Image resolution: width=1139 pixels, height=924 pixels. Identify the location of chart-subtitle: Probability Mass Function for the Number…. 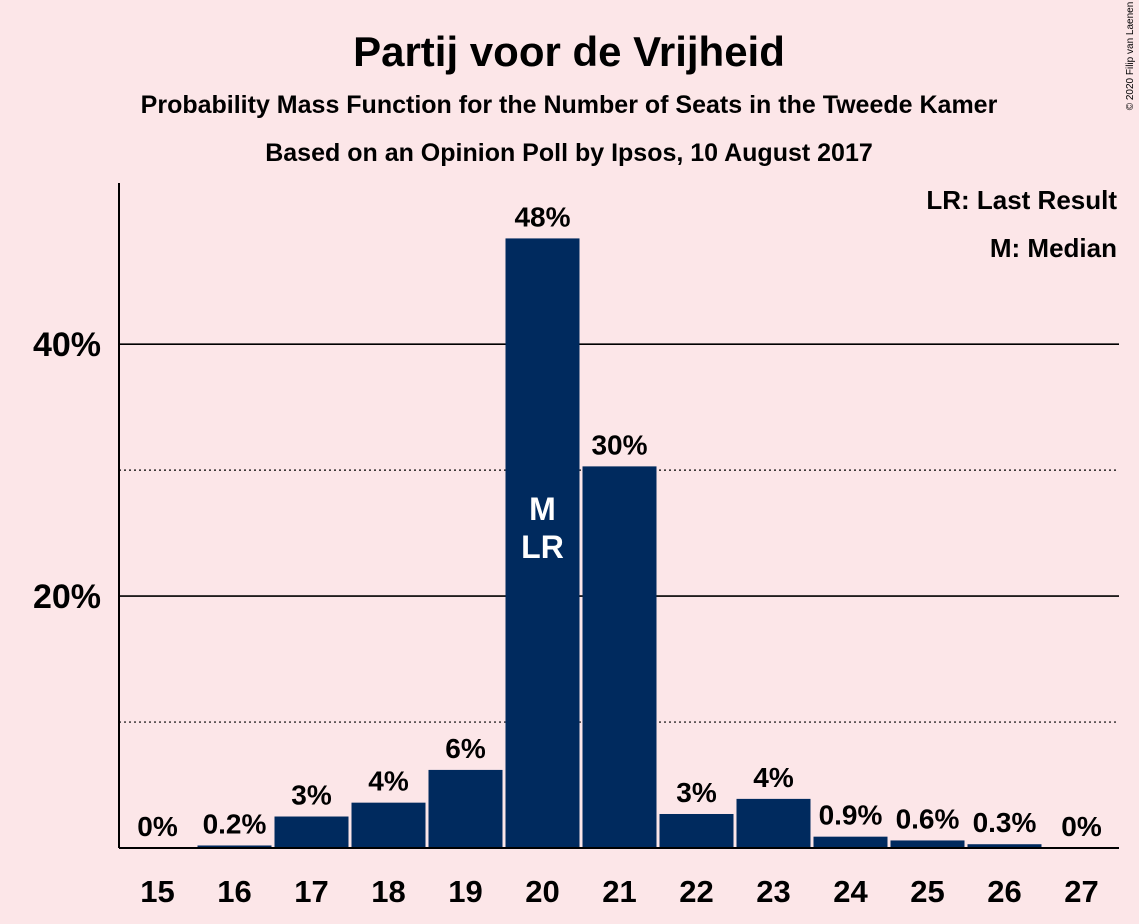
(569, 105).